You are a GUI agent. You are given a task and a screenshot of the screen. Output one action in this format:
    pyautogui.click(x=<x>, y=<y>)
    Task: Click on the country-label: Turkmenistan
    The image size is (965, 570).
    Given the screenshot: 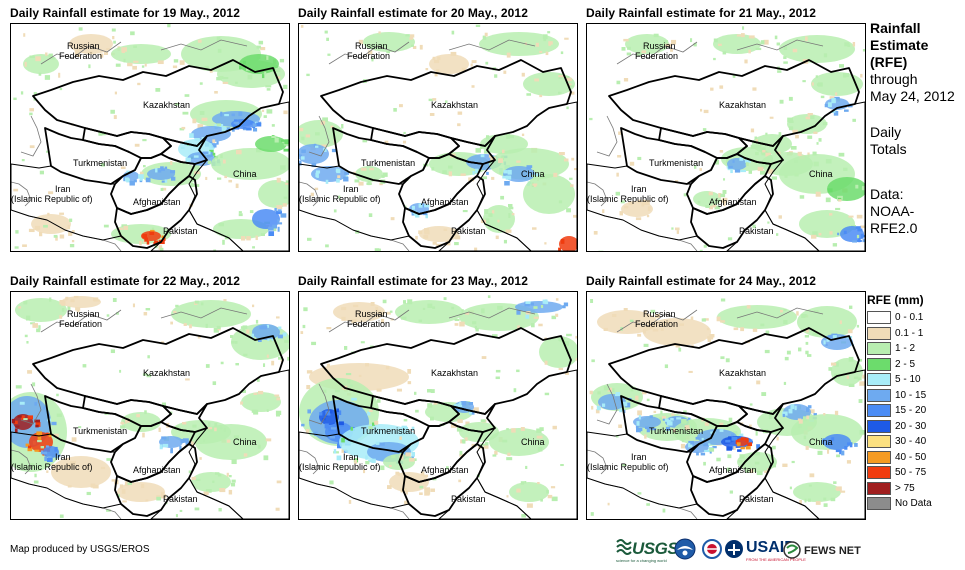 What is the action you would take?
    pyautogui.click(x=100, y=431)
    